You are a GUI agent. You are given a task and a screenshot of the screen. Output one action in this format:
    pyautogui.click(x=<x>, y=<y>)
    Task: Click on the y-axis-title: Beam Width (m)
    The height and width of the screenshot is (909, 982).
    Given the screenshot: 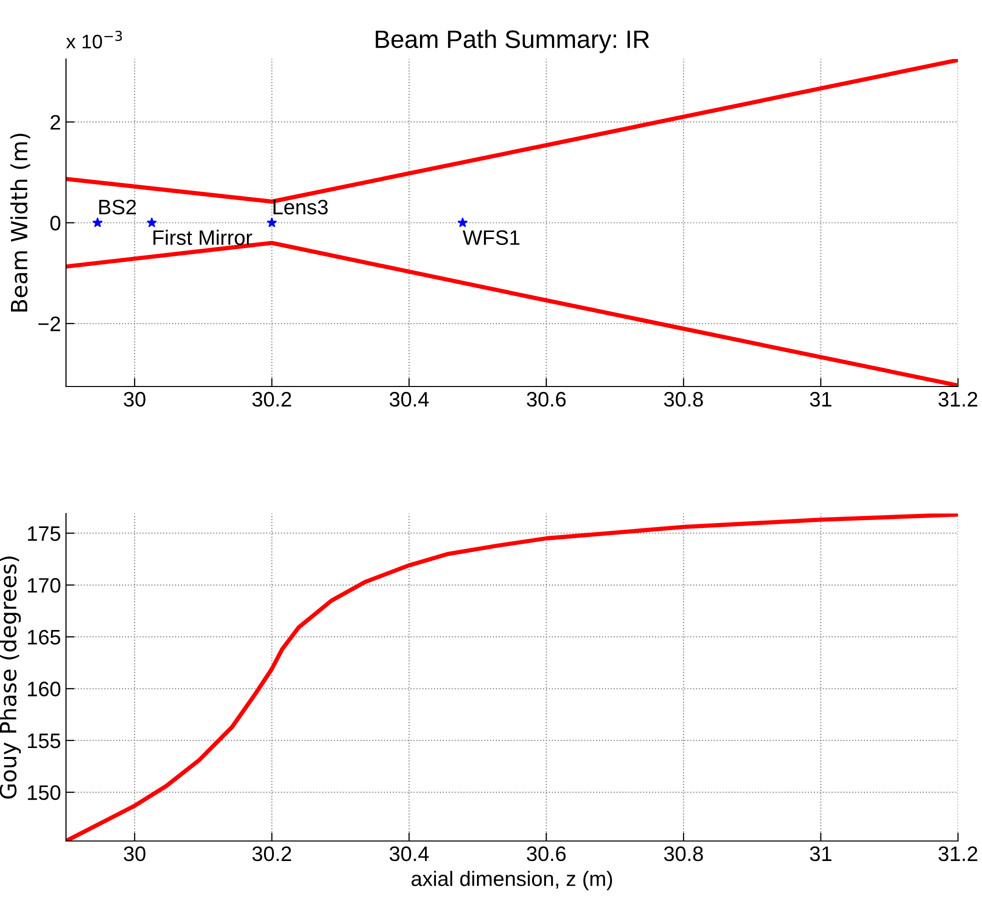 What is the action you would take?
    pyautogui.click(x=20, y=223)
    